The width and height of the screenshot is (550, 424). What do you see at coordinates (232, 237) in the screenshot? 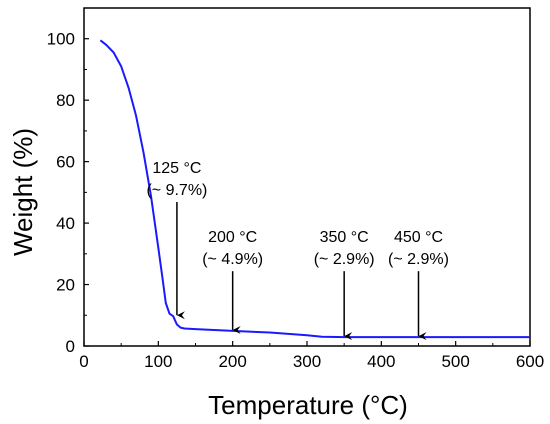
I see `annotation-temperature: 200 °C` at bounding box center [232, 237].